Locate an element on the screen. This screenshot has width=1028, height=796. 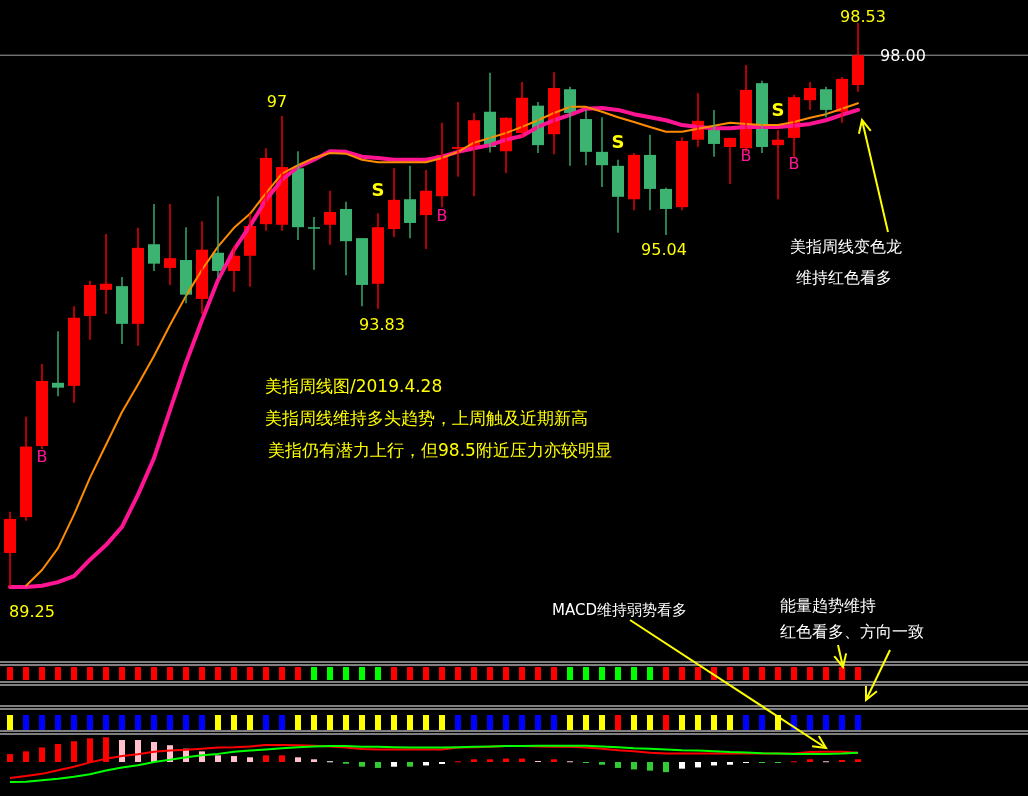
text: 89.25 is located at coordinates (32, 611).